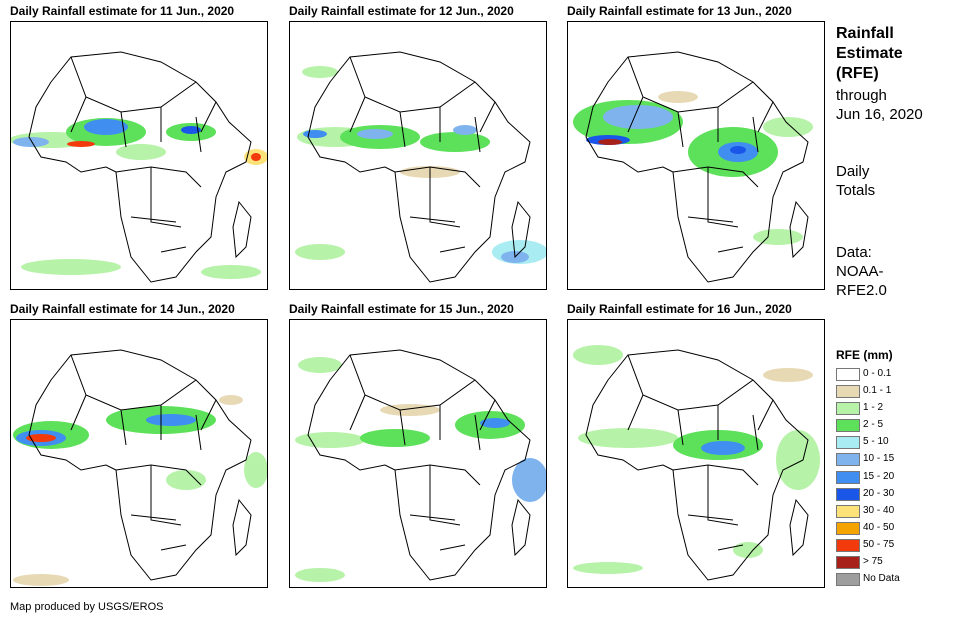 The height and width of the screenshot is (626, 967). What do you see at coordinates (879, 114) in the screenshot?
I see `through-value: Jun 16, 2020` at bounding box center [879, 114].